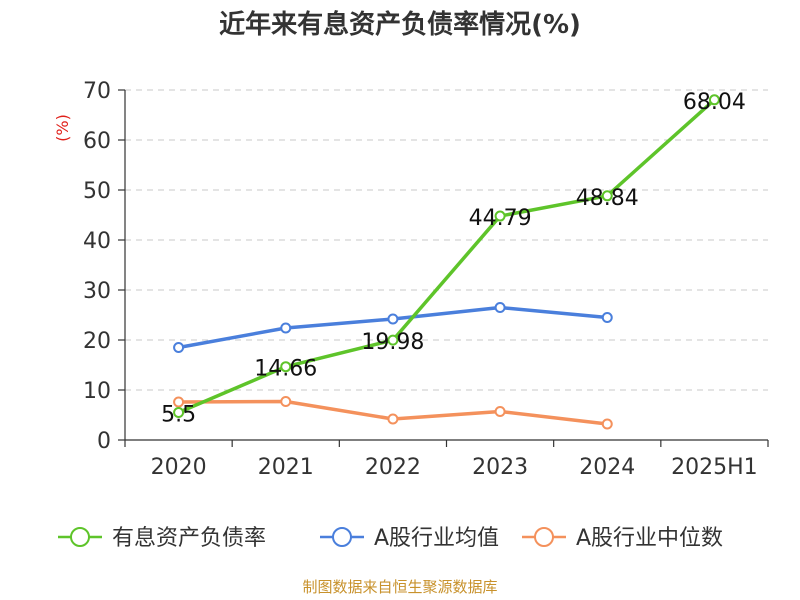 This screenshot has height=600, width=800. What do you see at coordinates (393, 467) in the screenshot?
I see `x-tick-label: 2022` at bounding box center [393, 467].